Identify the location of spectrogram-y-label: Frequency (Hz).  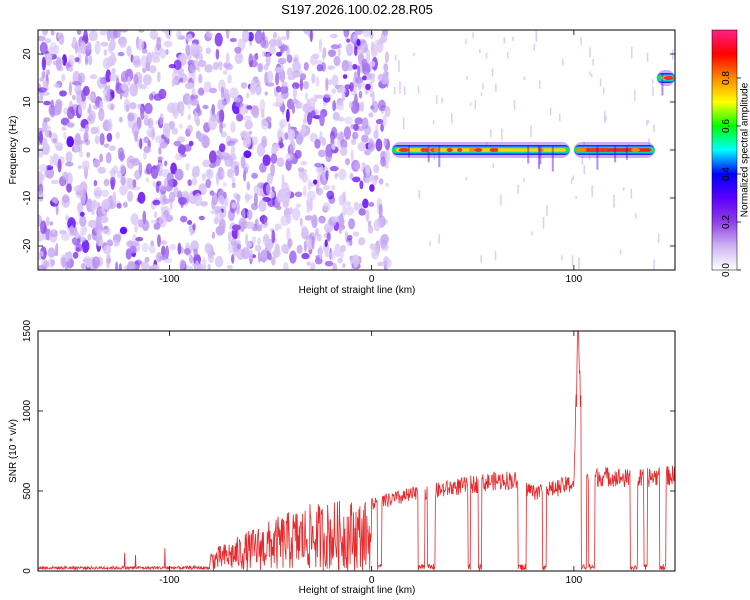
(13, 150).